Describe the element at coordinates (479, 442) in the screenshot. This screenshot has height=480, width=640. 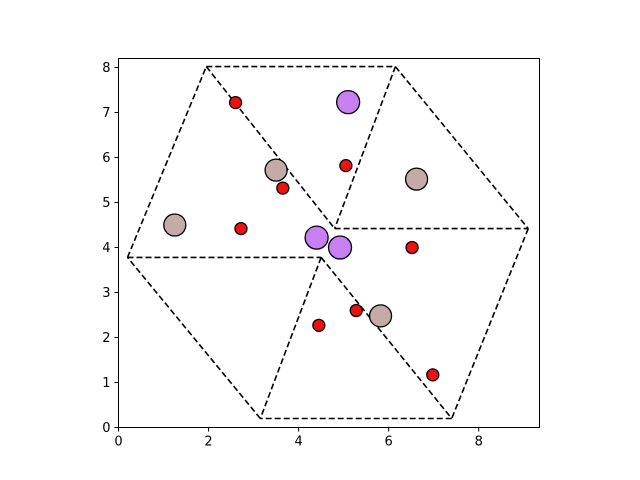
I see `x-tick-label: 8` at that location.